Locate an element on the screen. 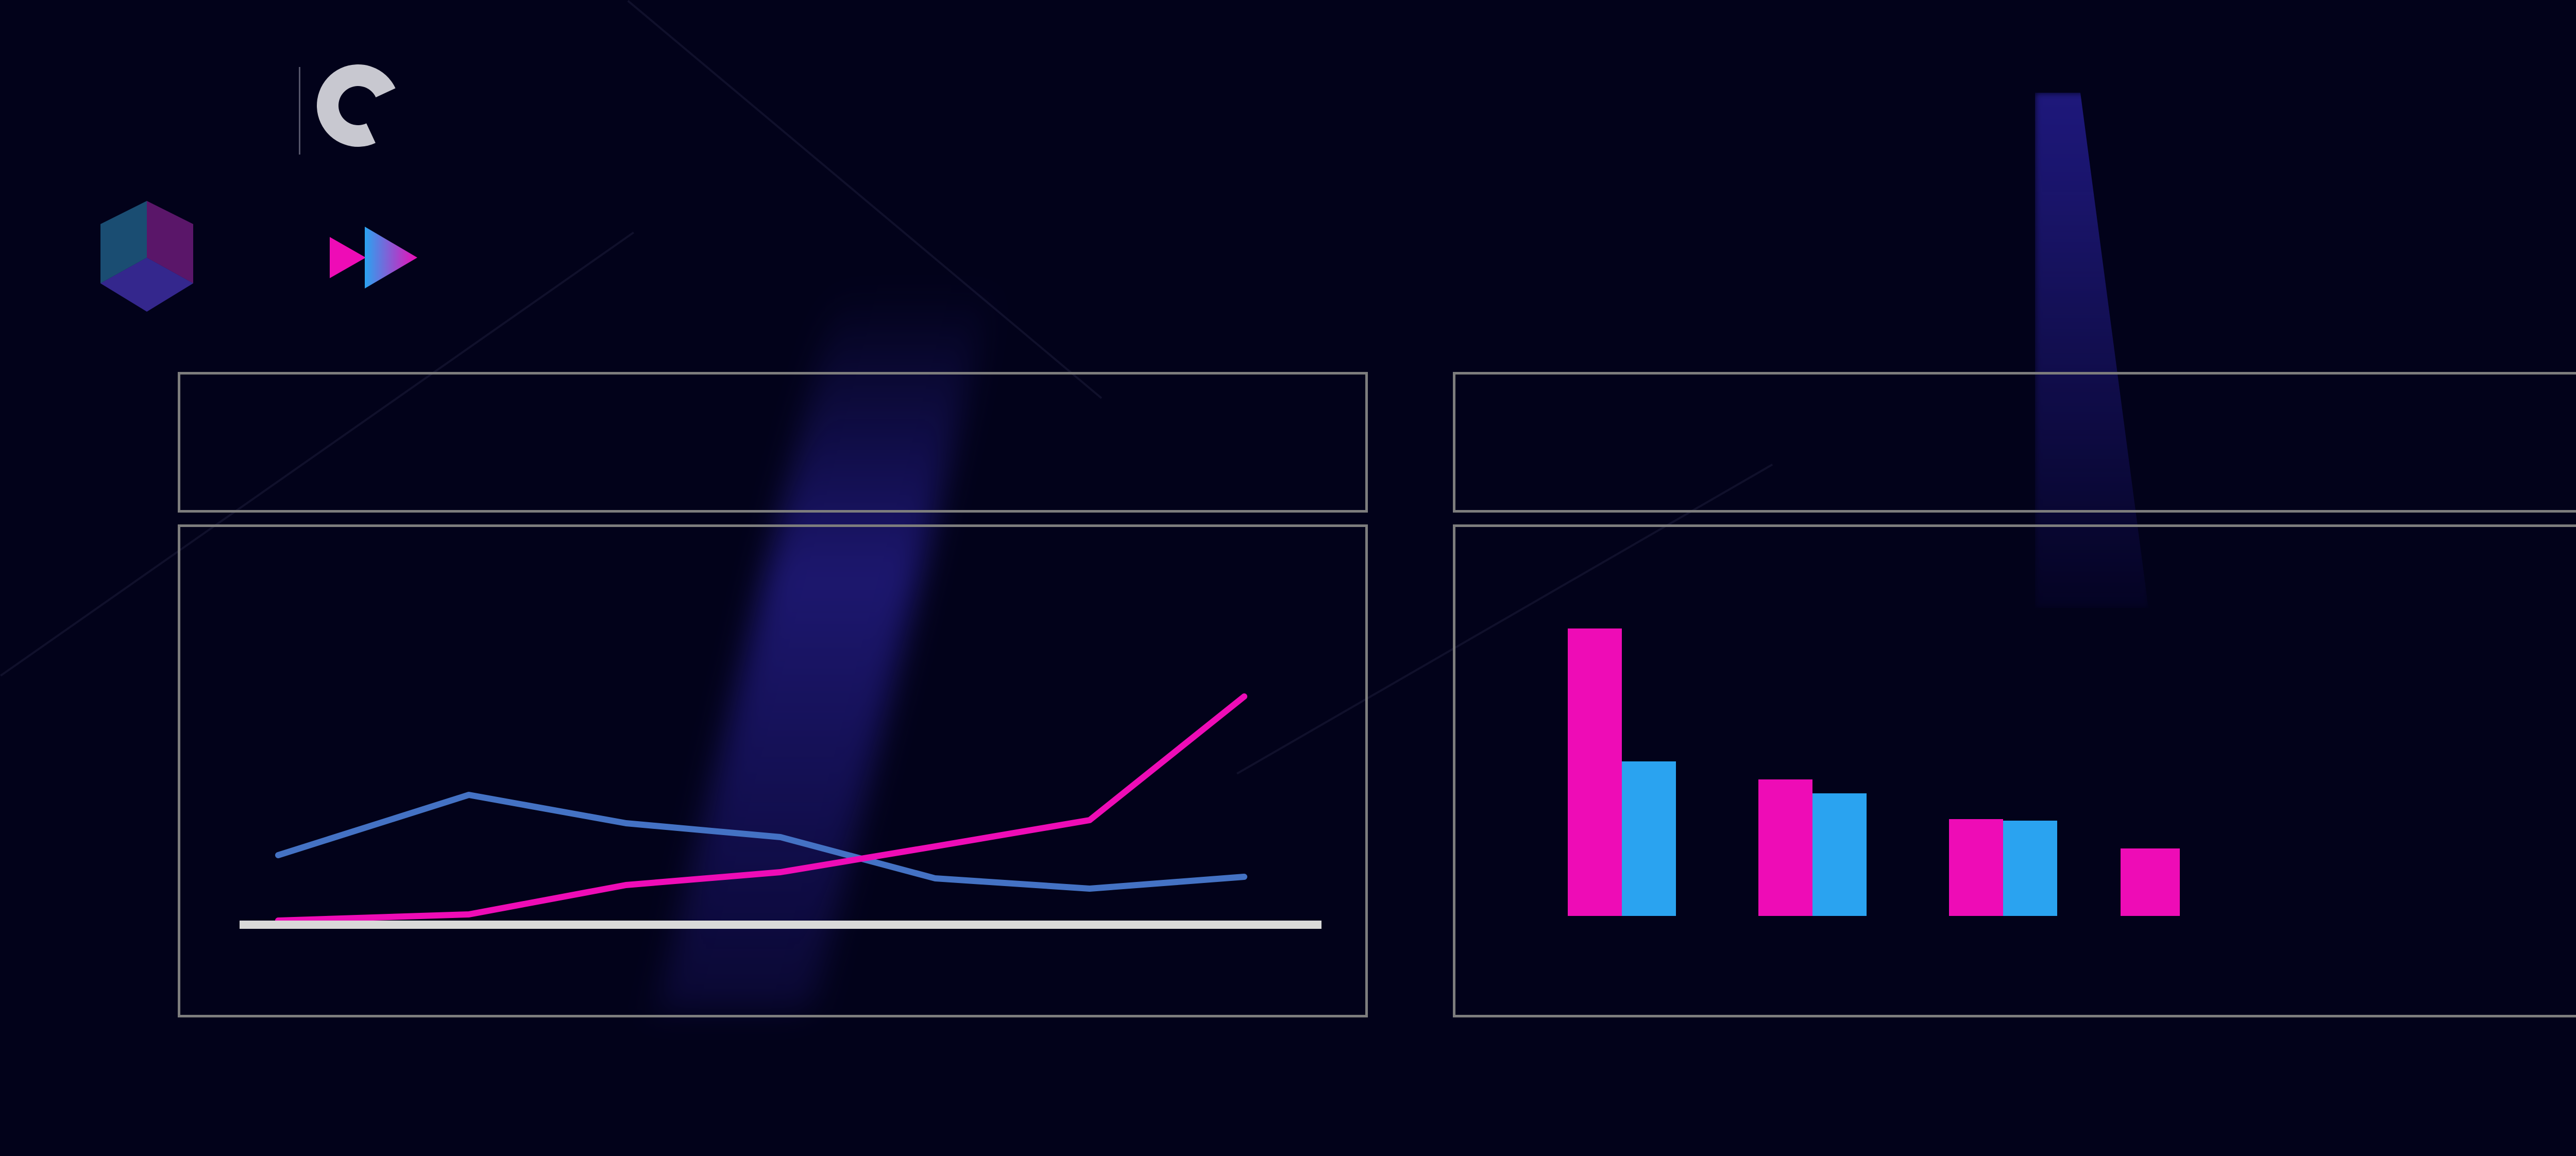  age-chart-x-axis is located at coordinates (780, 925).